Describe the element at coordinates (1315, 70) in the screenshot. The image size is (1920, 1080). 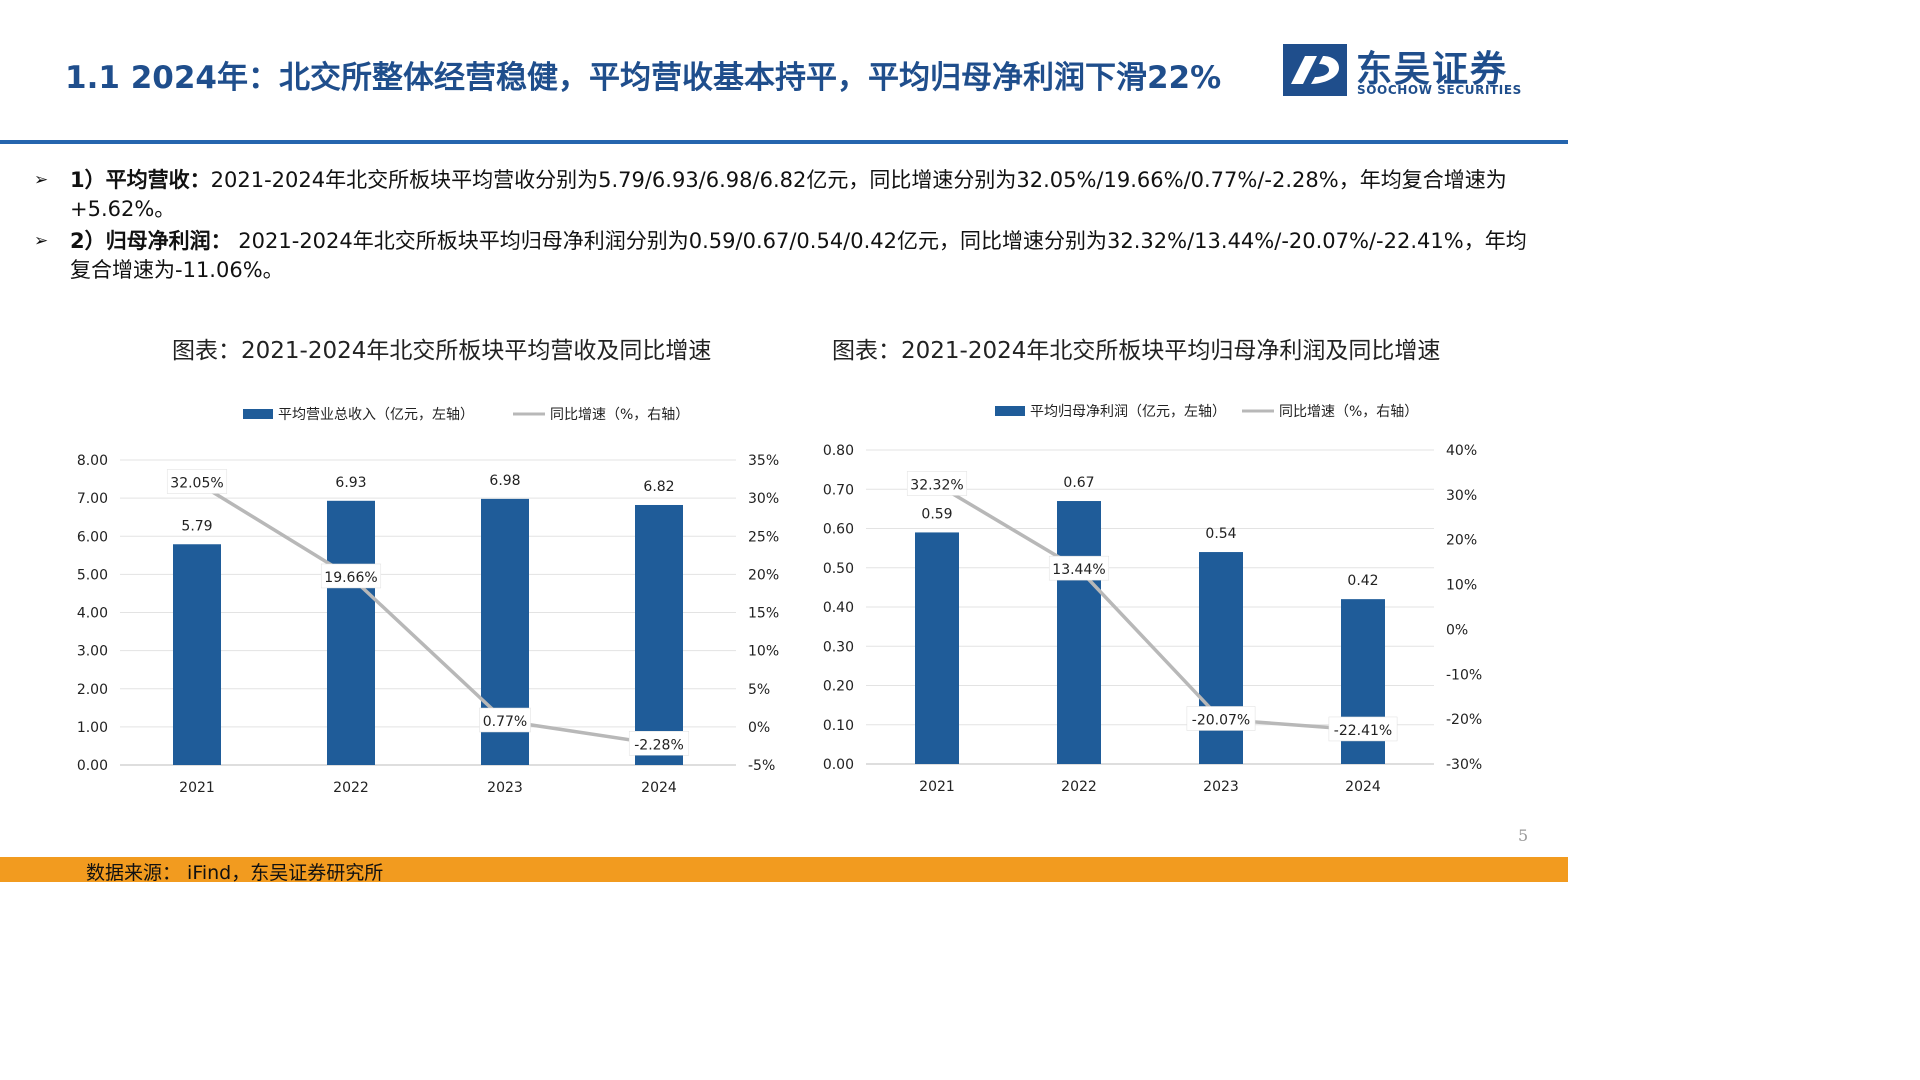
I see `logo-mark-icon` at that location.